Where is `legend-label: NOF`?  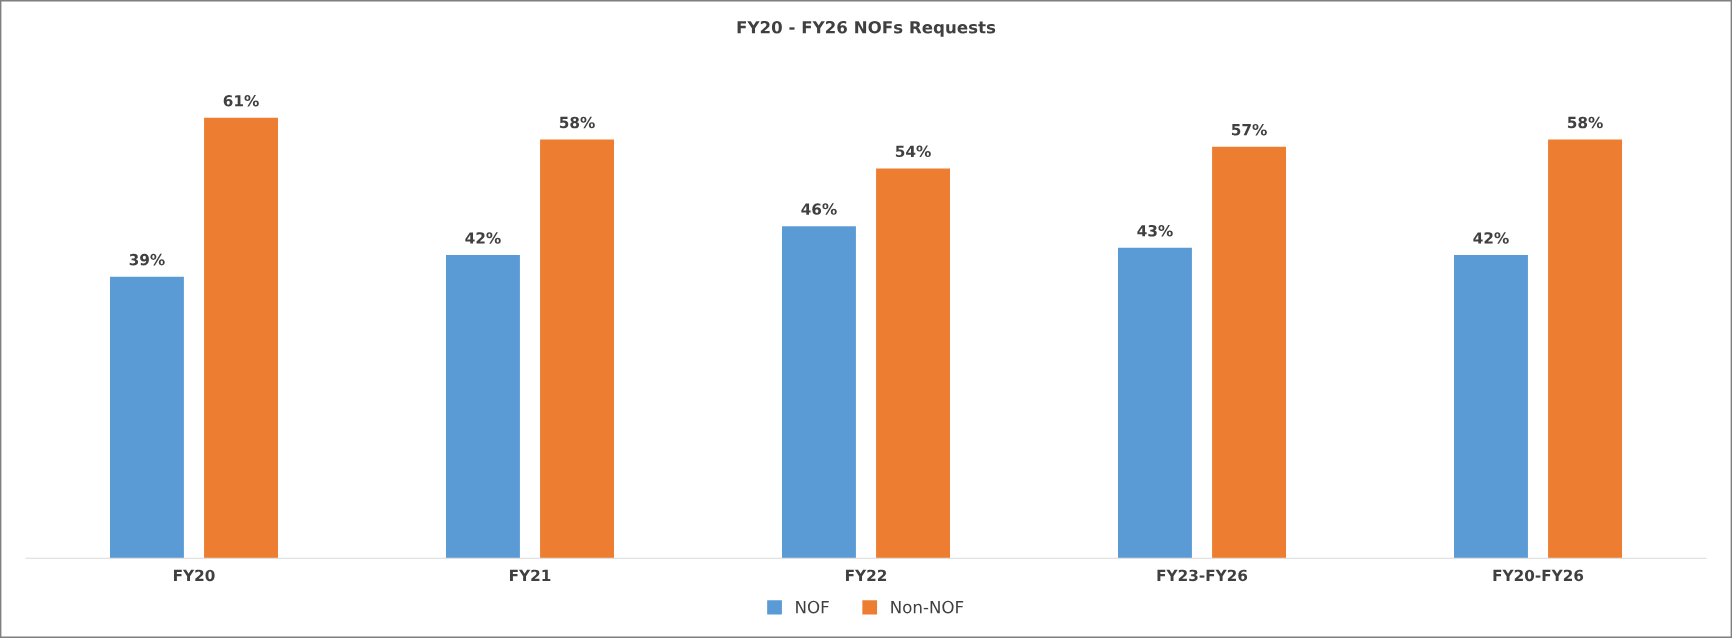 legend-label: NOF is located at coordinates (812, 607).